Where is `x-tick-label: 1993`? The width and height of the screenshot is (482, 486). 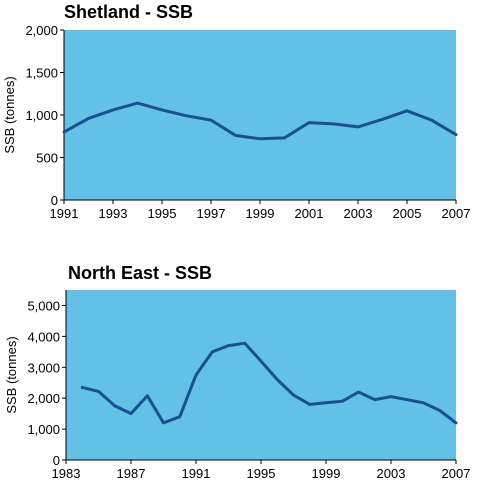 x-tick-label: 1993 is located at coordinates (113, 213).